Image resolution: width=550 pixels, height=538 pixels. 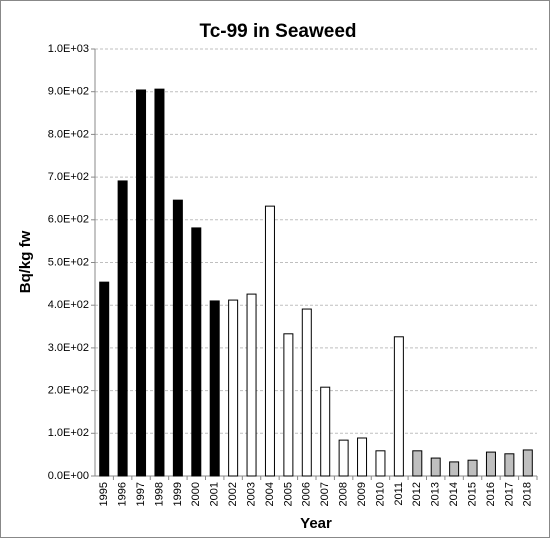 What do you see at coordinates (25, 261) in the screenshot?
I see `y-axis-label: Bq/kg fw` at bounding box center [25, 261].